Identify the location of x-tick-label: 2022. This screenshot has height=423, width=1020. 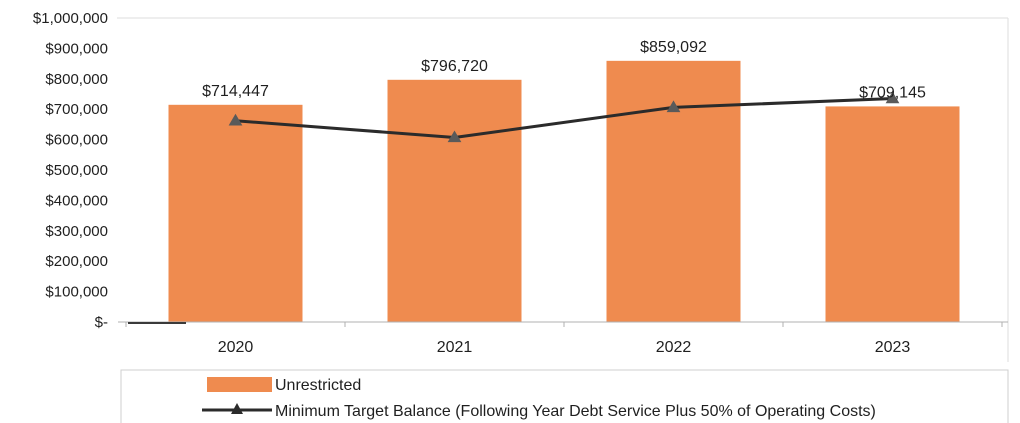
(674, 347).